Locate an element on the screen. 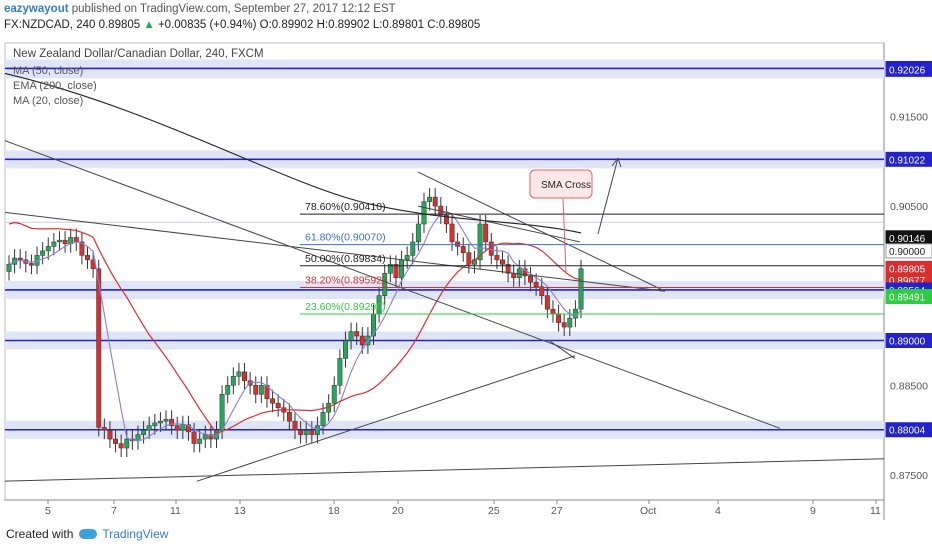 Image resolution: width=932 pixels, height=550 pixels. x-tick-9: 4 is located at coordinates (718, 511).